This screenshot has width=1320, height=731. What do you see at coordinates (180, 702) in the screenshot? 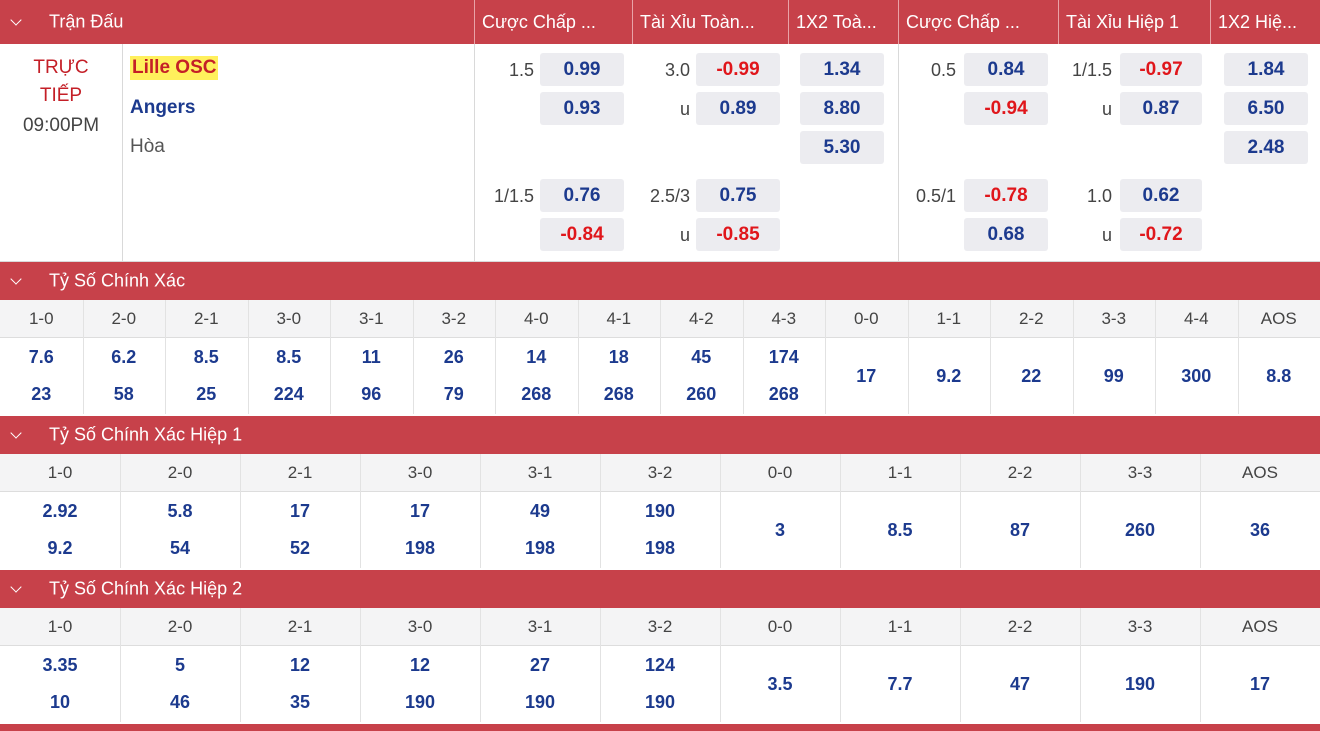
I see `score-odds: 46` at bounding box center [180, 702].